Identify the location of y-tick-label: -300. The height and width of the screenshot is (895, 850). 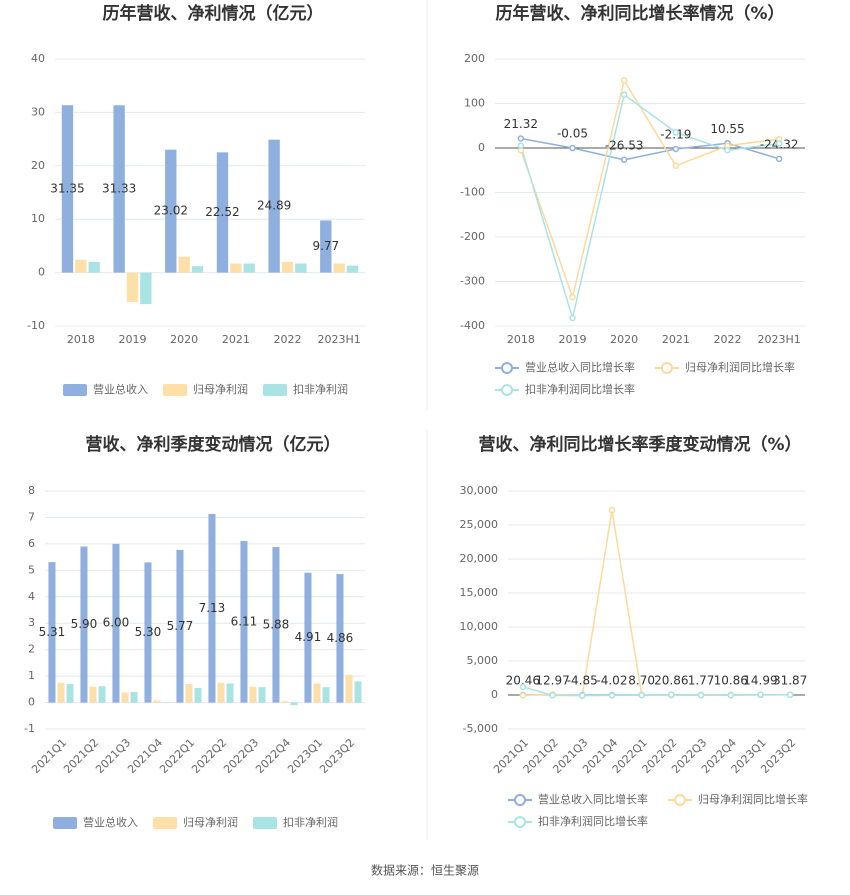
(472, 281).